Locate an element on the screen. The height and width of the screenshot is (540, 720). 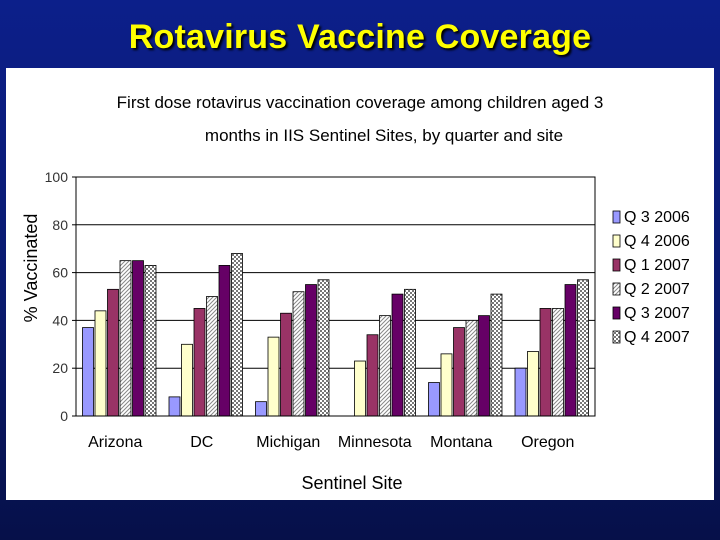
x-axis-title: Sentinel Site is located at coordinates (351, 483).